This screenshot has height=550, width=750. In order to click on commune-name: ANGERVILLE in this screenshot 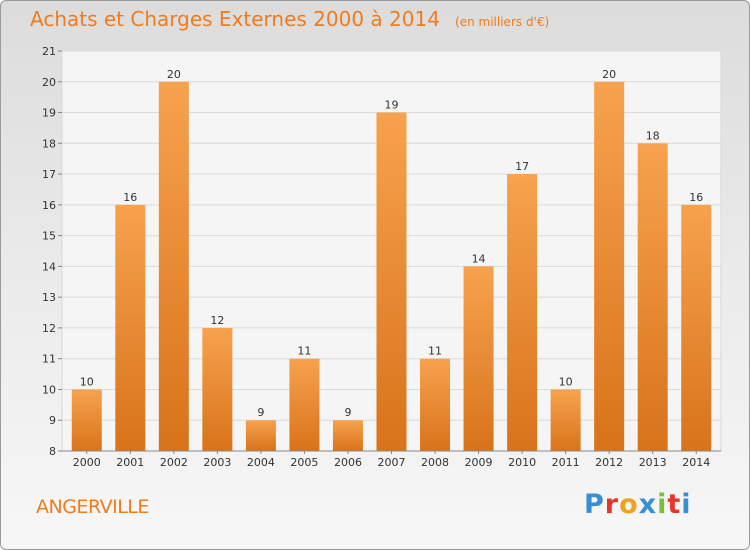, I will do `click(92, 507)`.